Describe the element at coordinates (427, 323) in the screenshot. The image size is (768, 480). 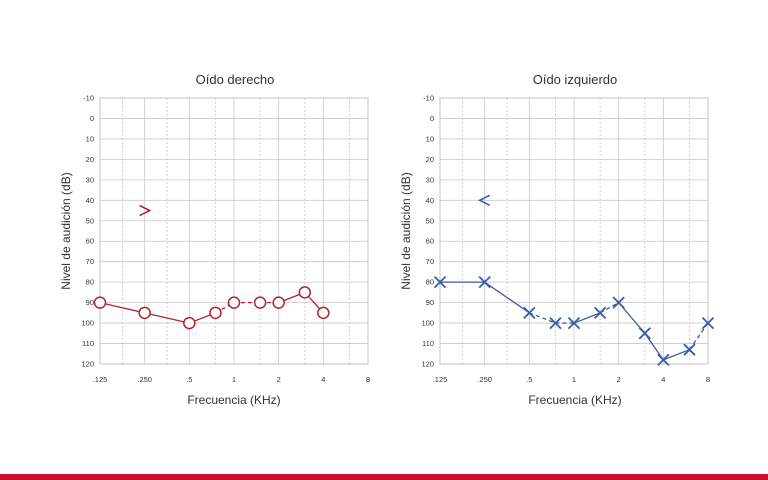
I see `left-ear-y-tick-label: 100` at that location.